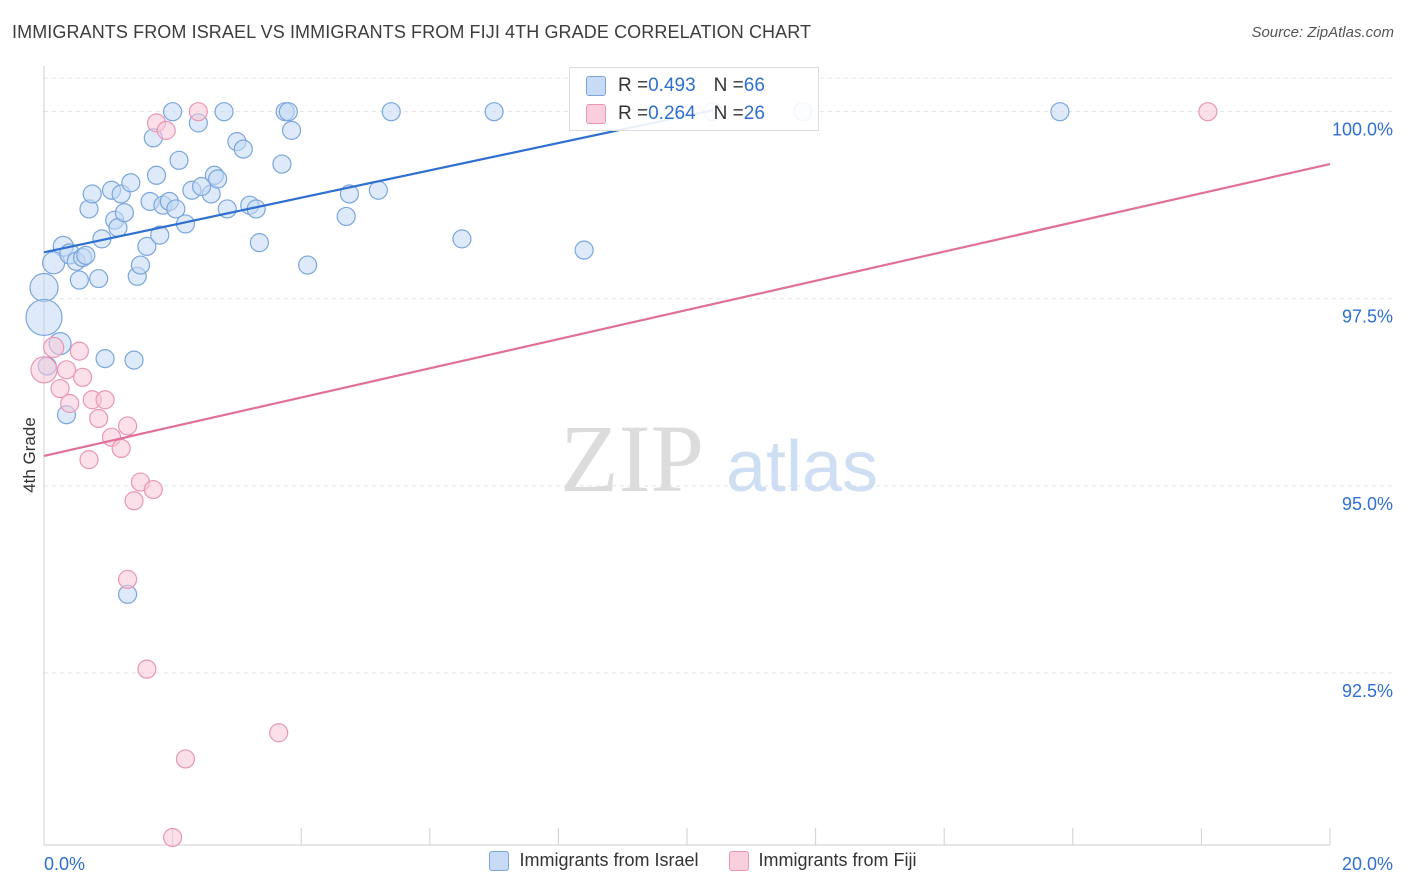  What do you see at coordinates (672, 85) in the screenshot?
I see `r-value: 0.493` at bounding box center [672, 85].